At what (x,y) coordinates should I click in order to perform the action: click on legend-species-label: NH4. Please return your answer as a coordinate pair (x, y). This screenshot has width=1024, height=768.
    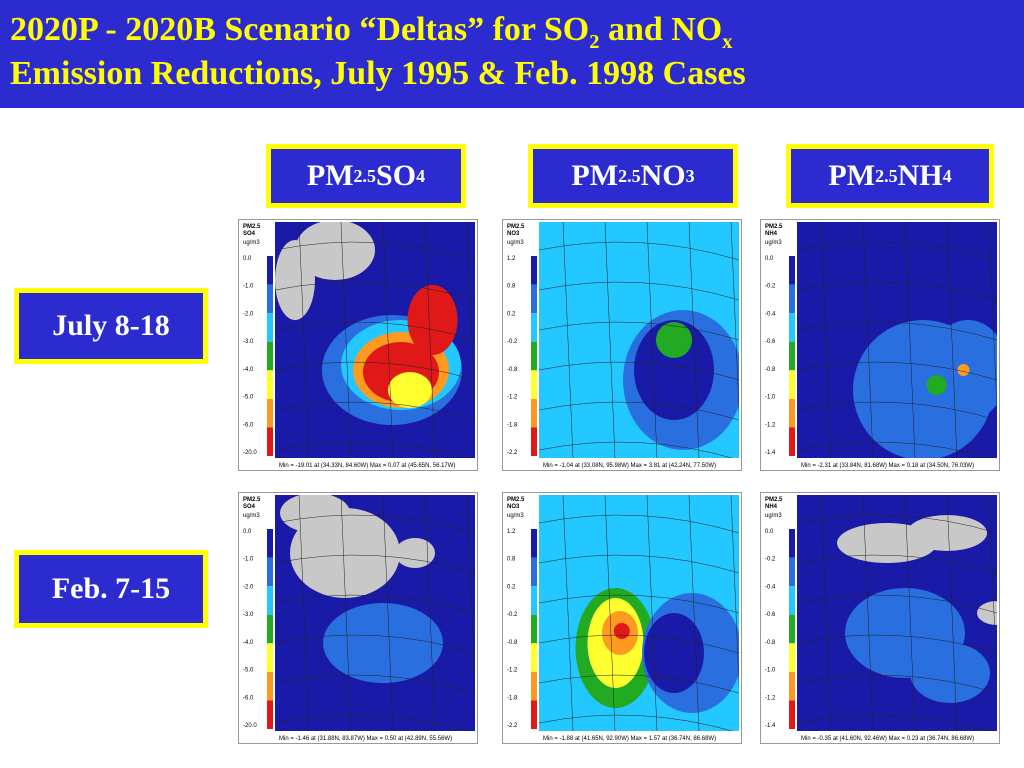
    Looking at the image, I should click on (771, 234).